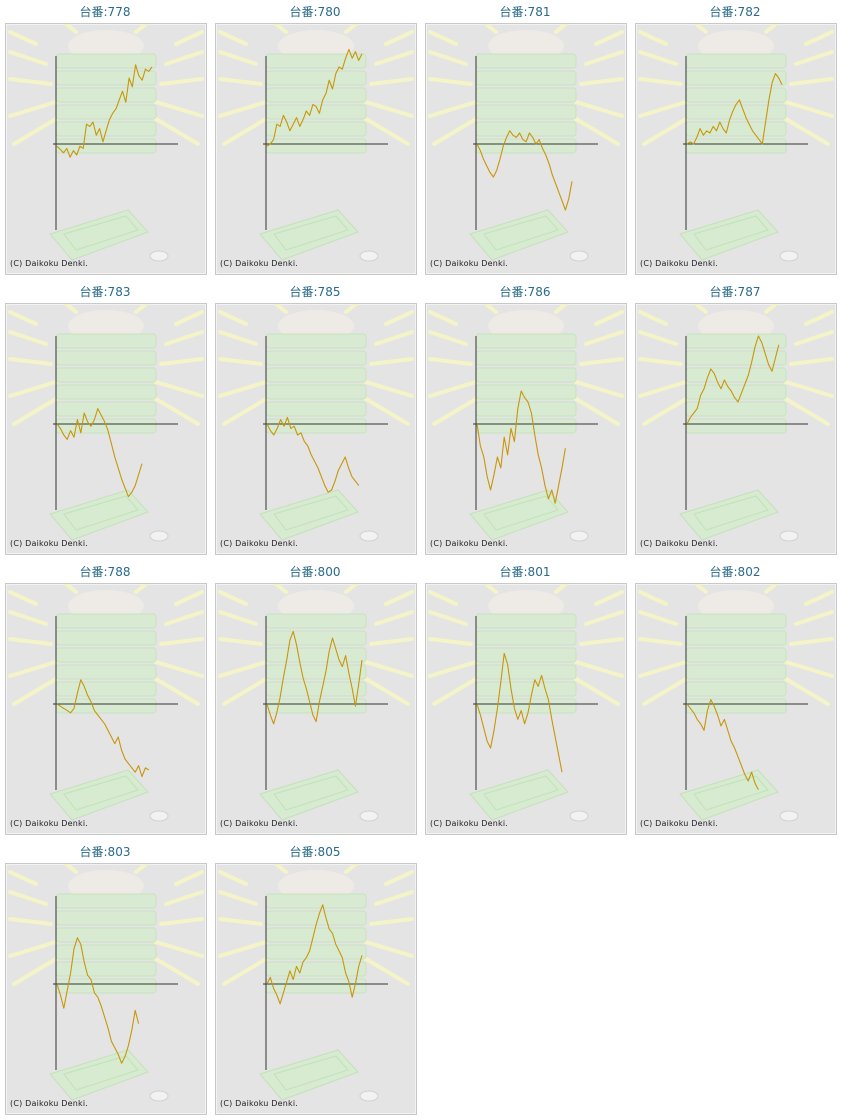 Image resolution: width=845 pixels, height=1120 pixels. I want to click on chart-title: 台番:805, so click(315, 852).